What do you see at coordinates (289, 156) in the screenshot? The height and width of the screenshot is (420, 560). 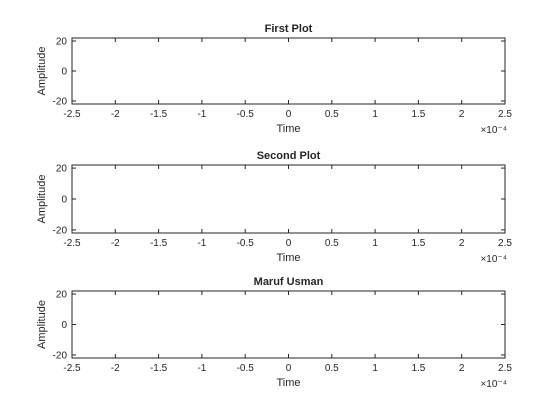 I see `chart-title: Second Plot` at bounding box center [289, 156].